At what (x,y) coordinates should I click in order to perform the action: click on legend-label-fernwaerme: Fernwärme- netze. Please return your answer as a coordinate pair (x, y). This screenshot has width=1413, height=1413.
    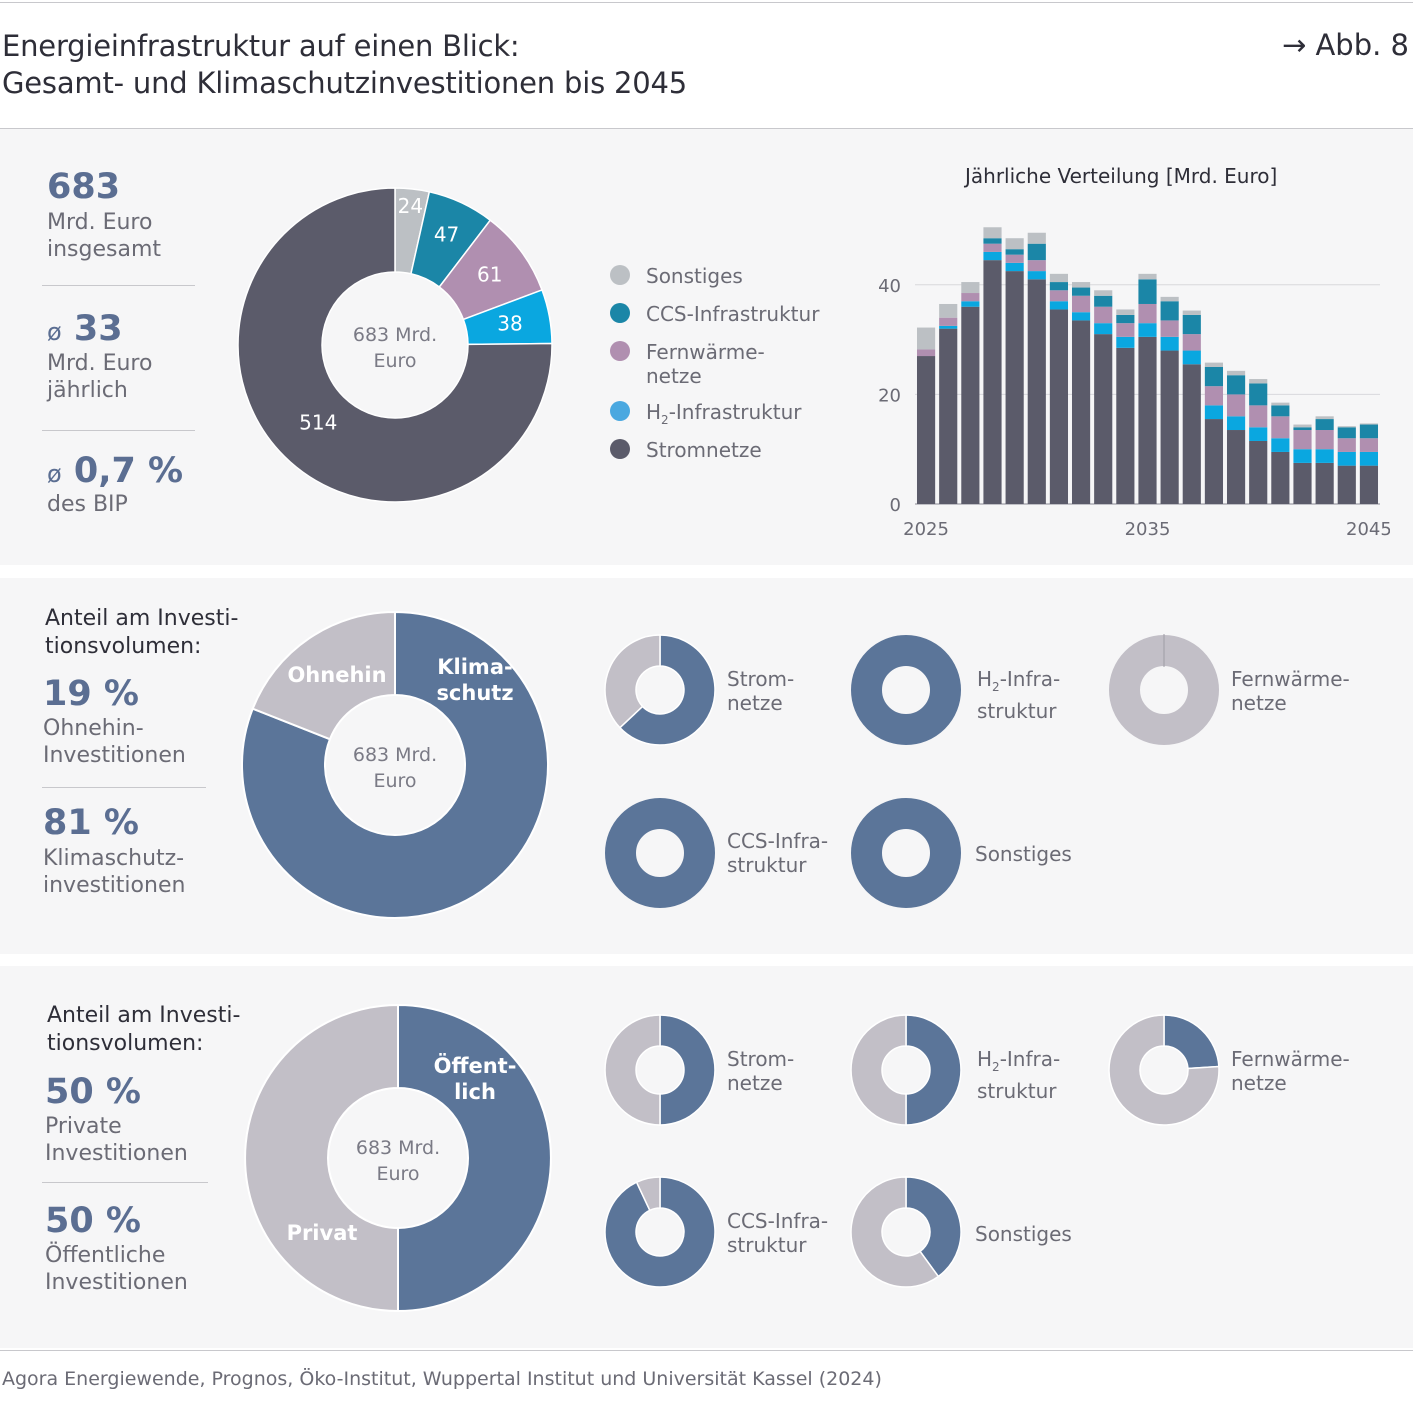
    Looking at the image, I should click on (705, 364).